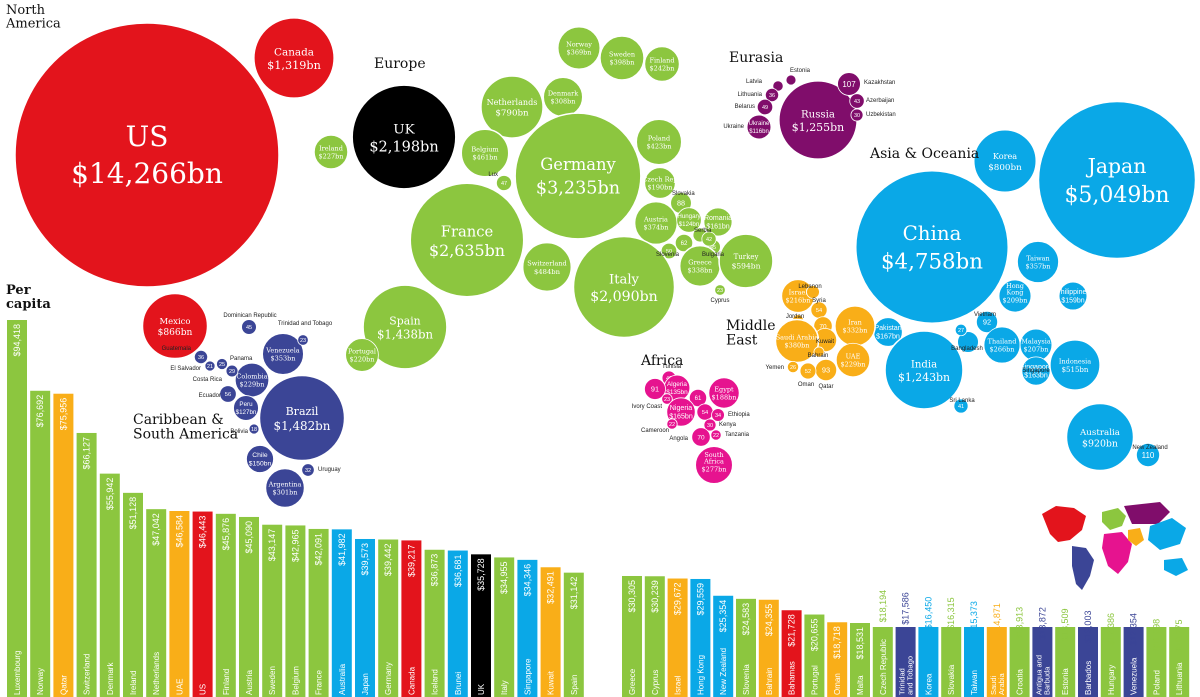 The width and height of the screenshot is (1200, 697). What do you see at coordinates (1115, 546) in the screenshot?
I see `world-map-legend` at bounding box center [1115, 546].